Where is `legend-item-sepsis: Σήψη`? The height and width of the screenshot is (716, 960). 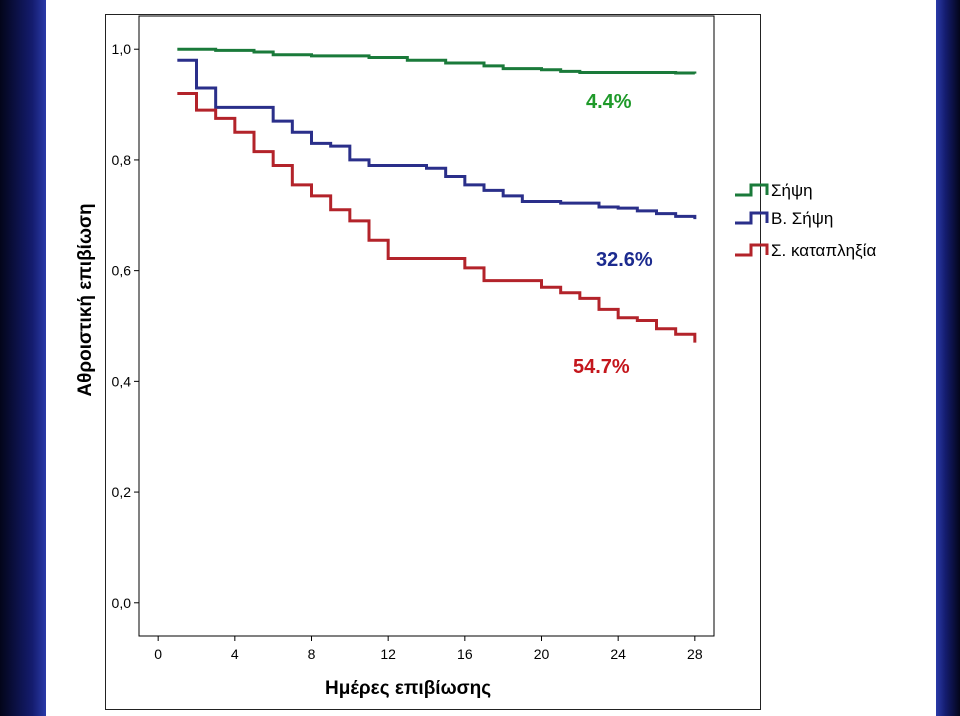
legend-item-sepsis: Σήψη is located at coordinates (773, 191).